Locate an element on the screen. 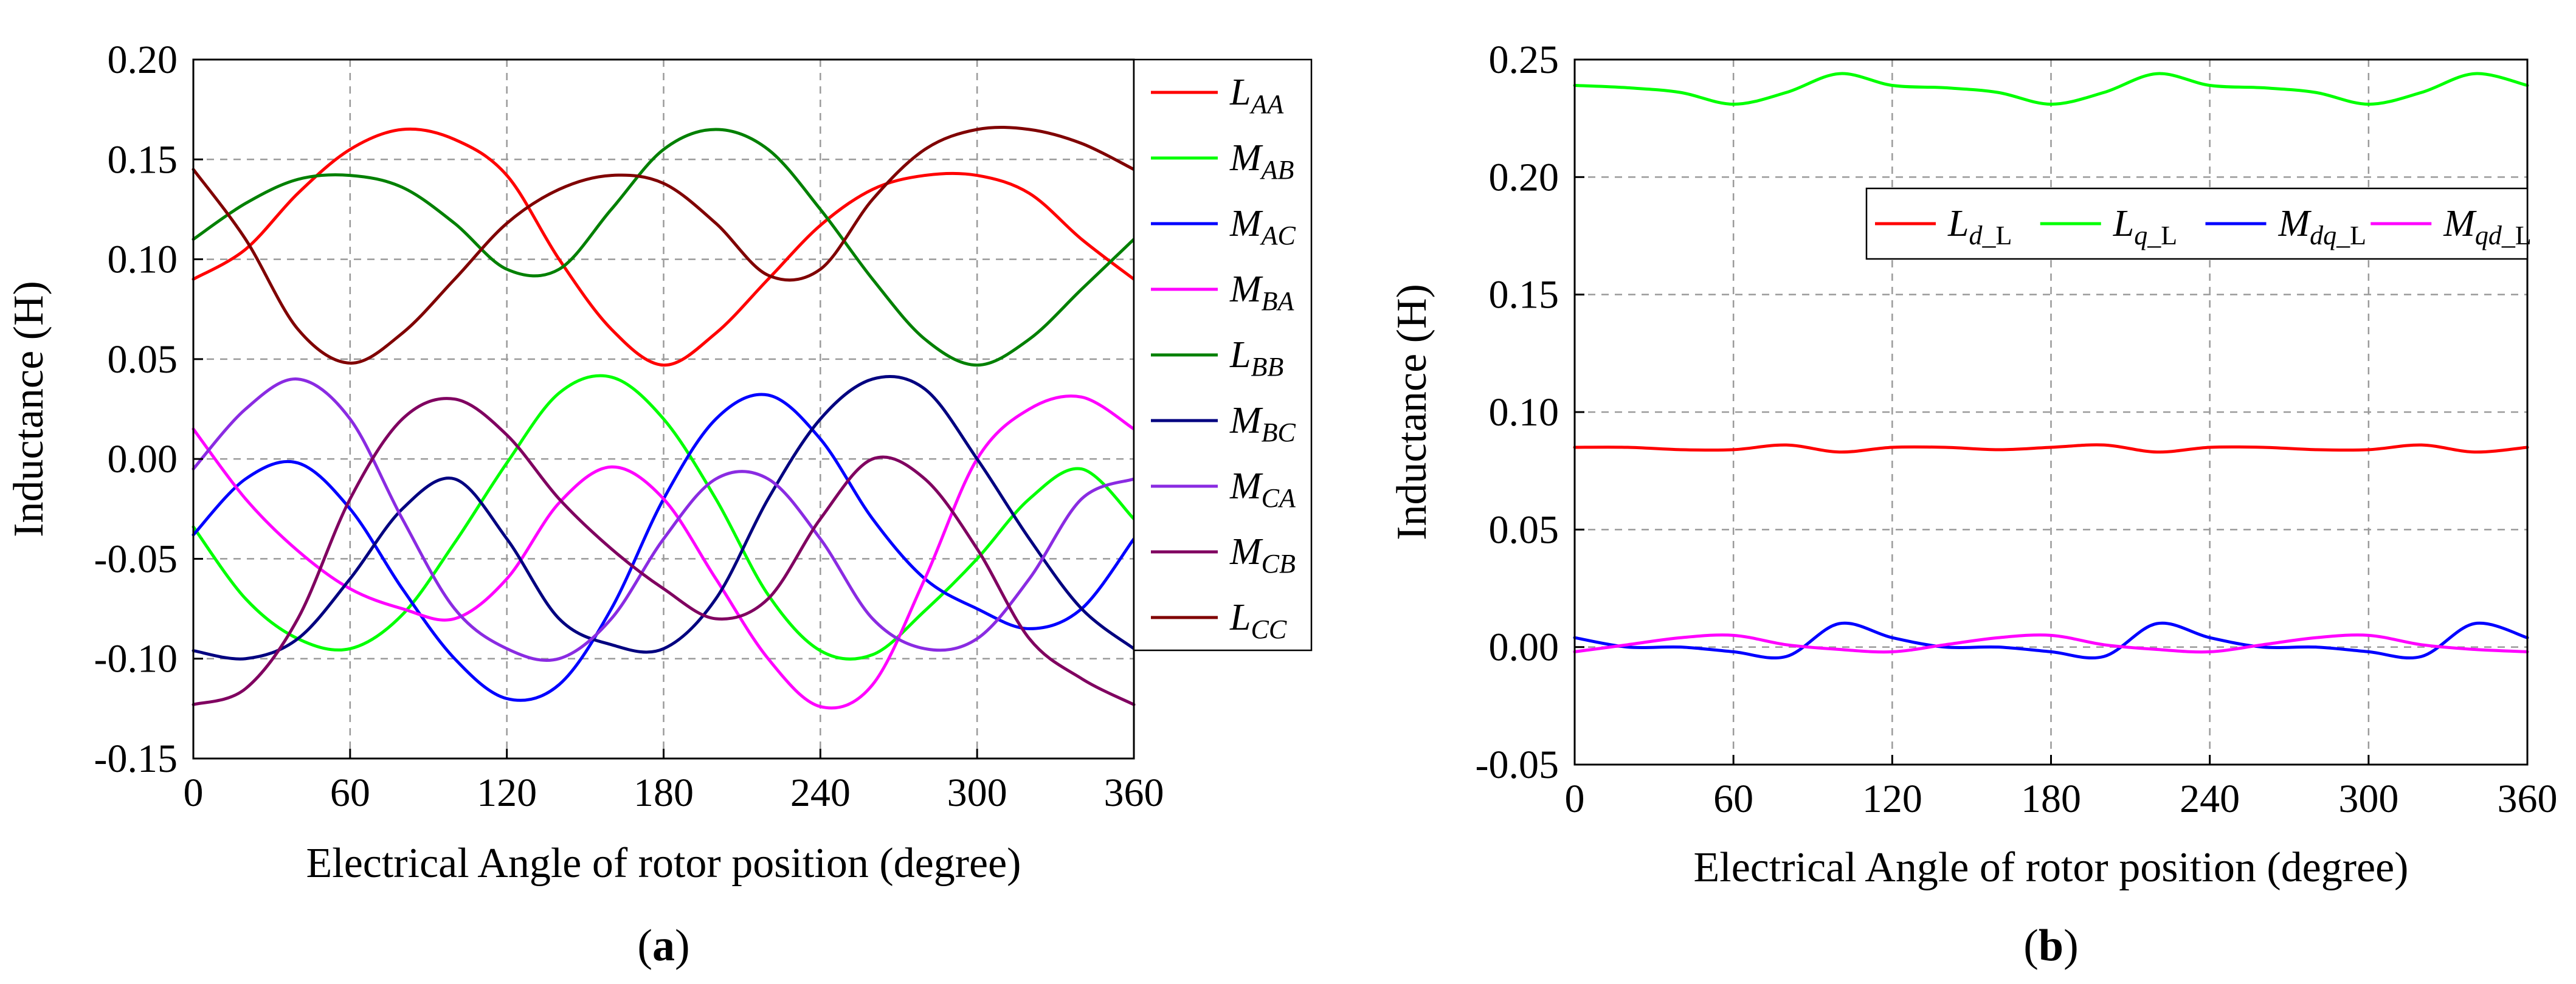  y-tick-label: -0.10 is located at coordinates (136, 659).